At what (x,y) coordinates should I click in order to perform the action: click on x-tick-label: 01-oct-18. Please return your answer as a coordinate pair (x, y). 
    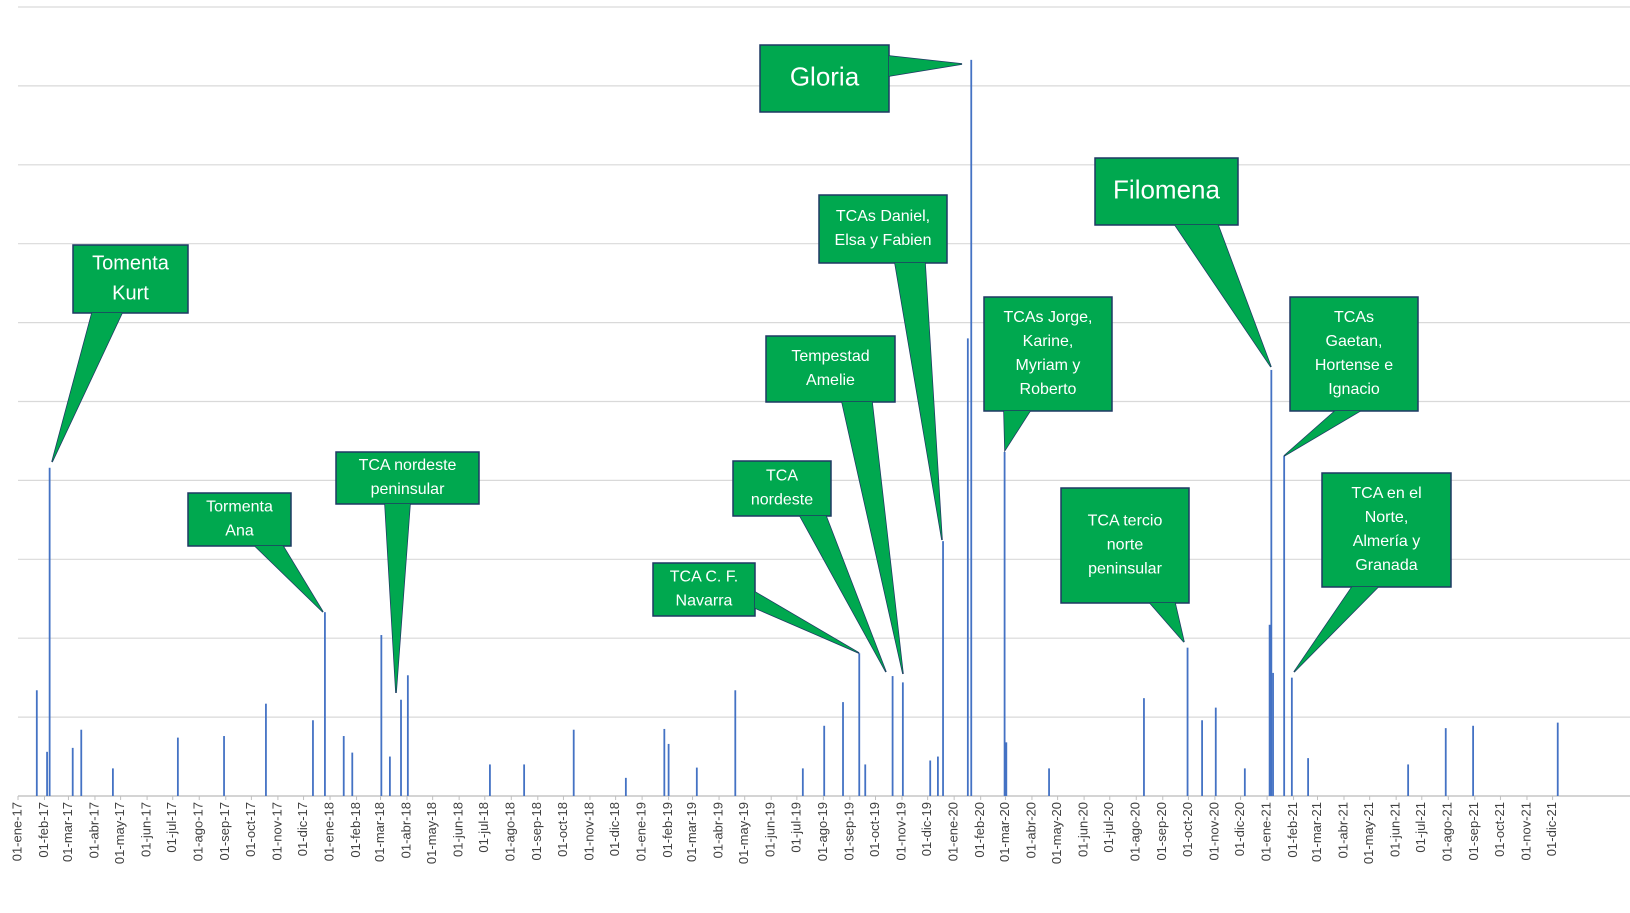
    Looking at the image, I should click on (562, 829).